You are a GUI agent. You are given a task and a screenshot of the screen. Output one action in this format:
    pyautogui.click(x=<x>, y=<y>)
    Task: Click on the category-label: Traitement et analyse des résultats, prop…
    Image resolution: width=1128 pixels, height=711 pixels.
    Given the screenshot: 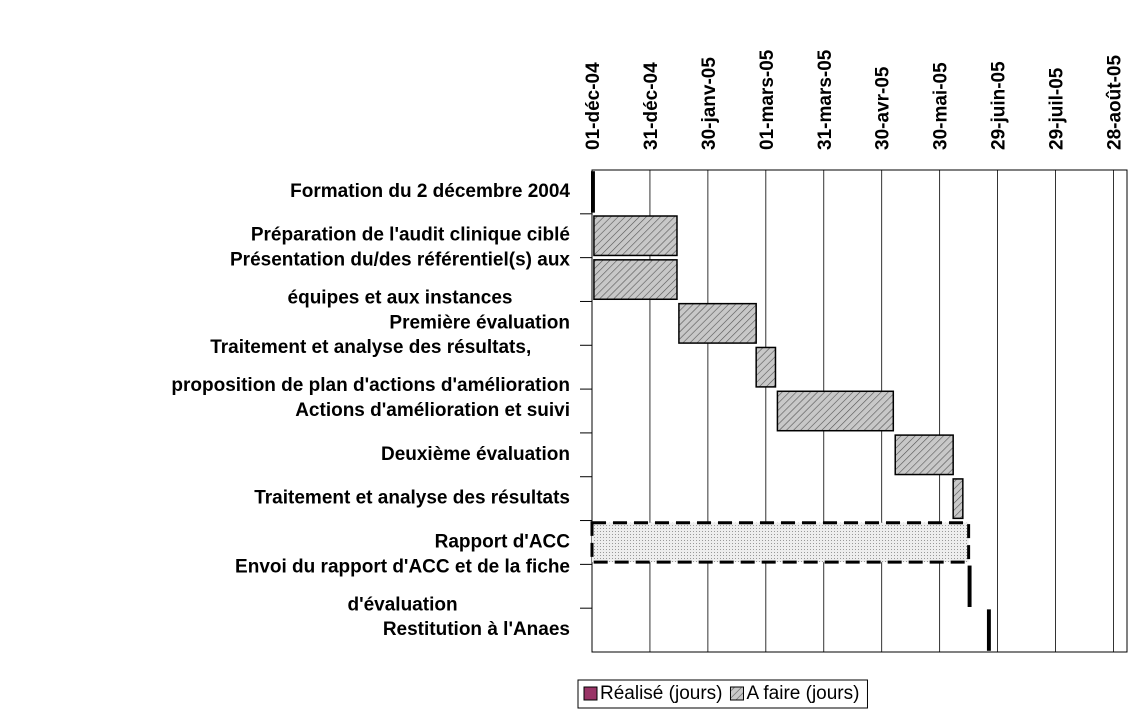 What is the action you would take?
    pyautogui.click(x=370, y=366)
    